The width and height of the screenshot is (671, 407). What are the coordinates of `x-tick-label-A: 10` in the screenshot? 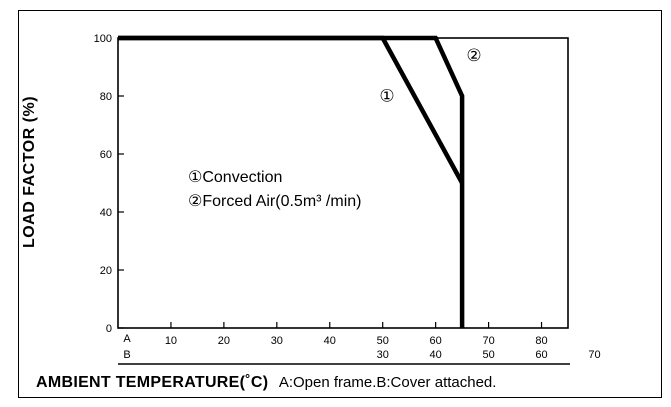 It's located at (171, 341).